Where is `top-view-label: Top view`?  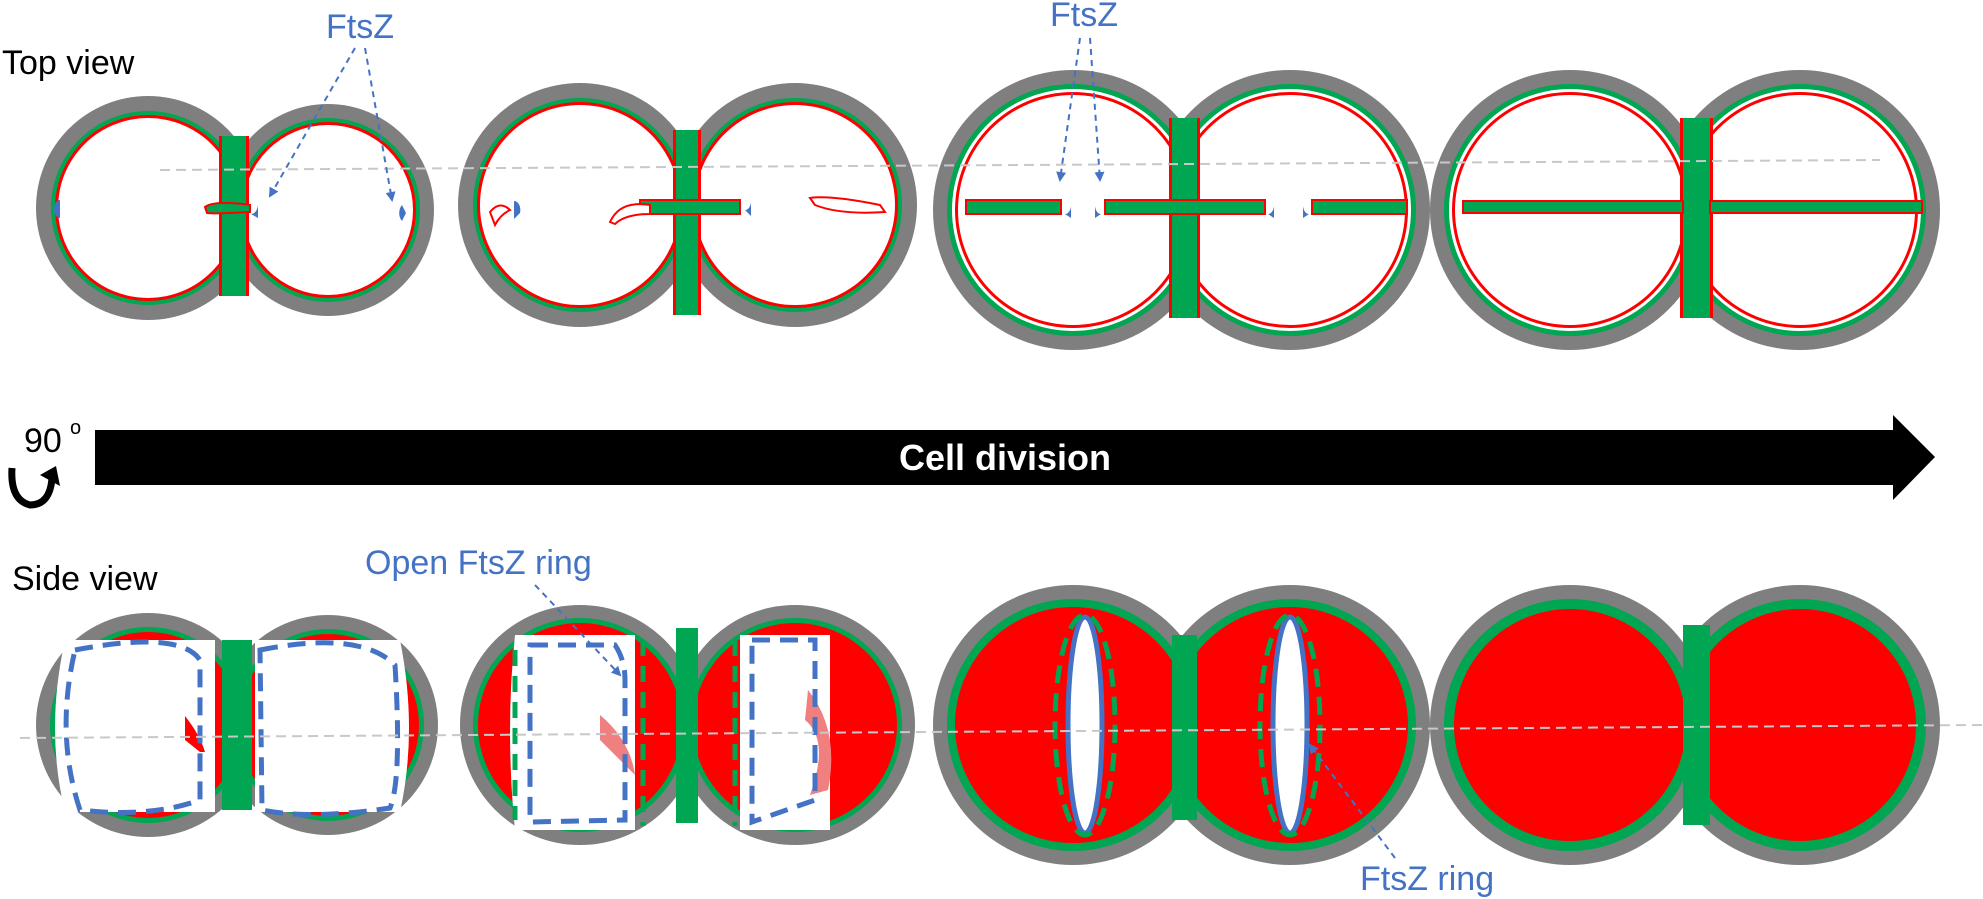
top-view-label: Top view is located at coordinates (68, 63).